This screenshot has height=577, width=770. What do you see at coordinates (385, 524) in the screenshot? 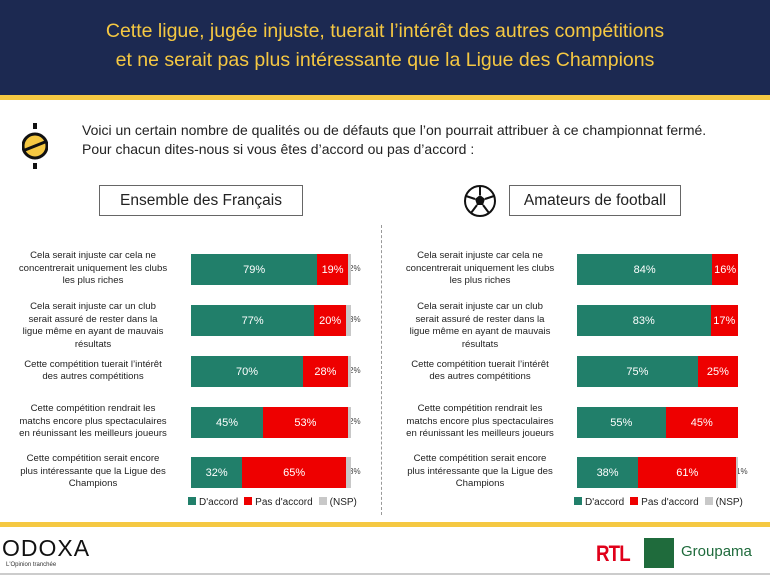
I see `footer-divider` at bounding box center [385, 524].